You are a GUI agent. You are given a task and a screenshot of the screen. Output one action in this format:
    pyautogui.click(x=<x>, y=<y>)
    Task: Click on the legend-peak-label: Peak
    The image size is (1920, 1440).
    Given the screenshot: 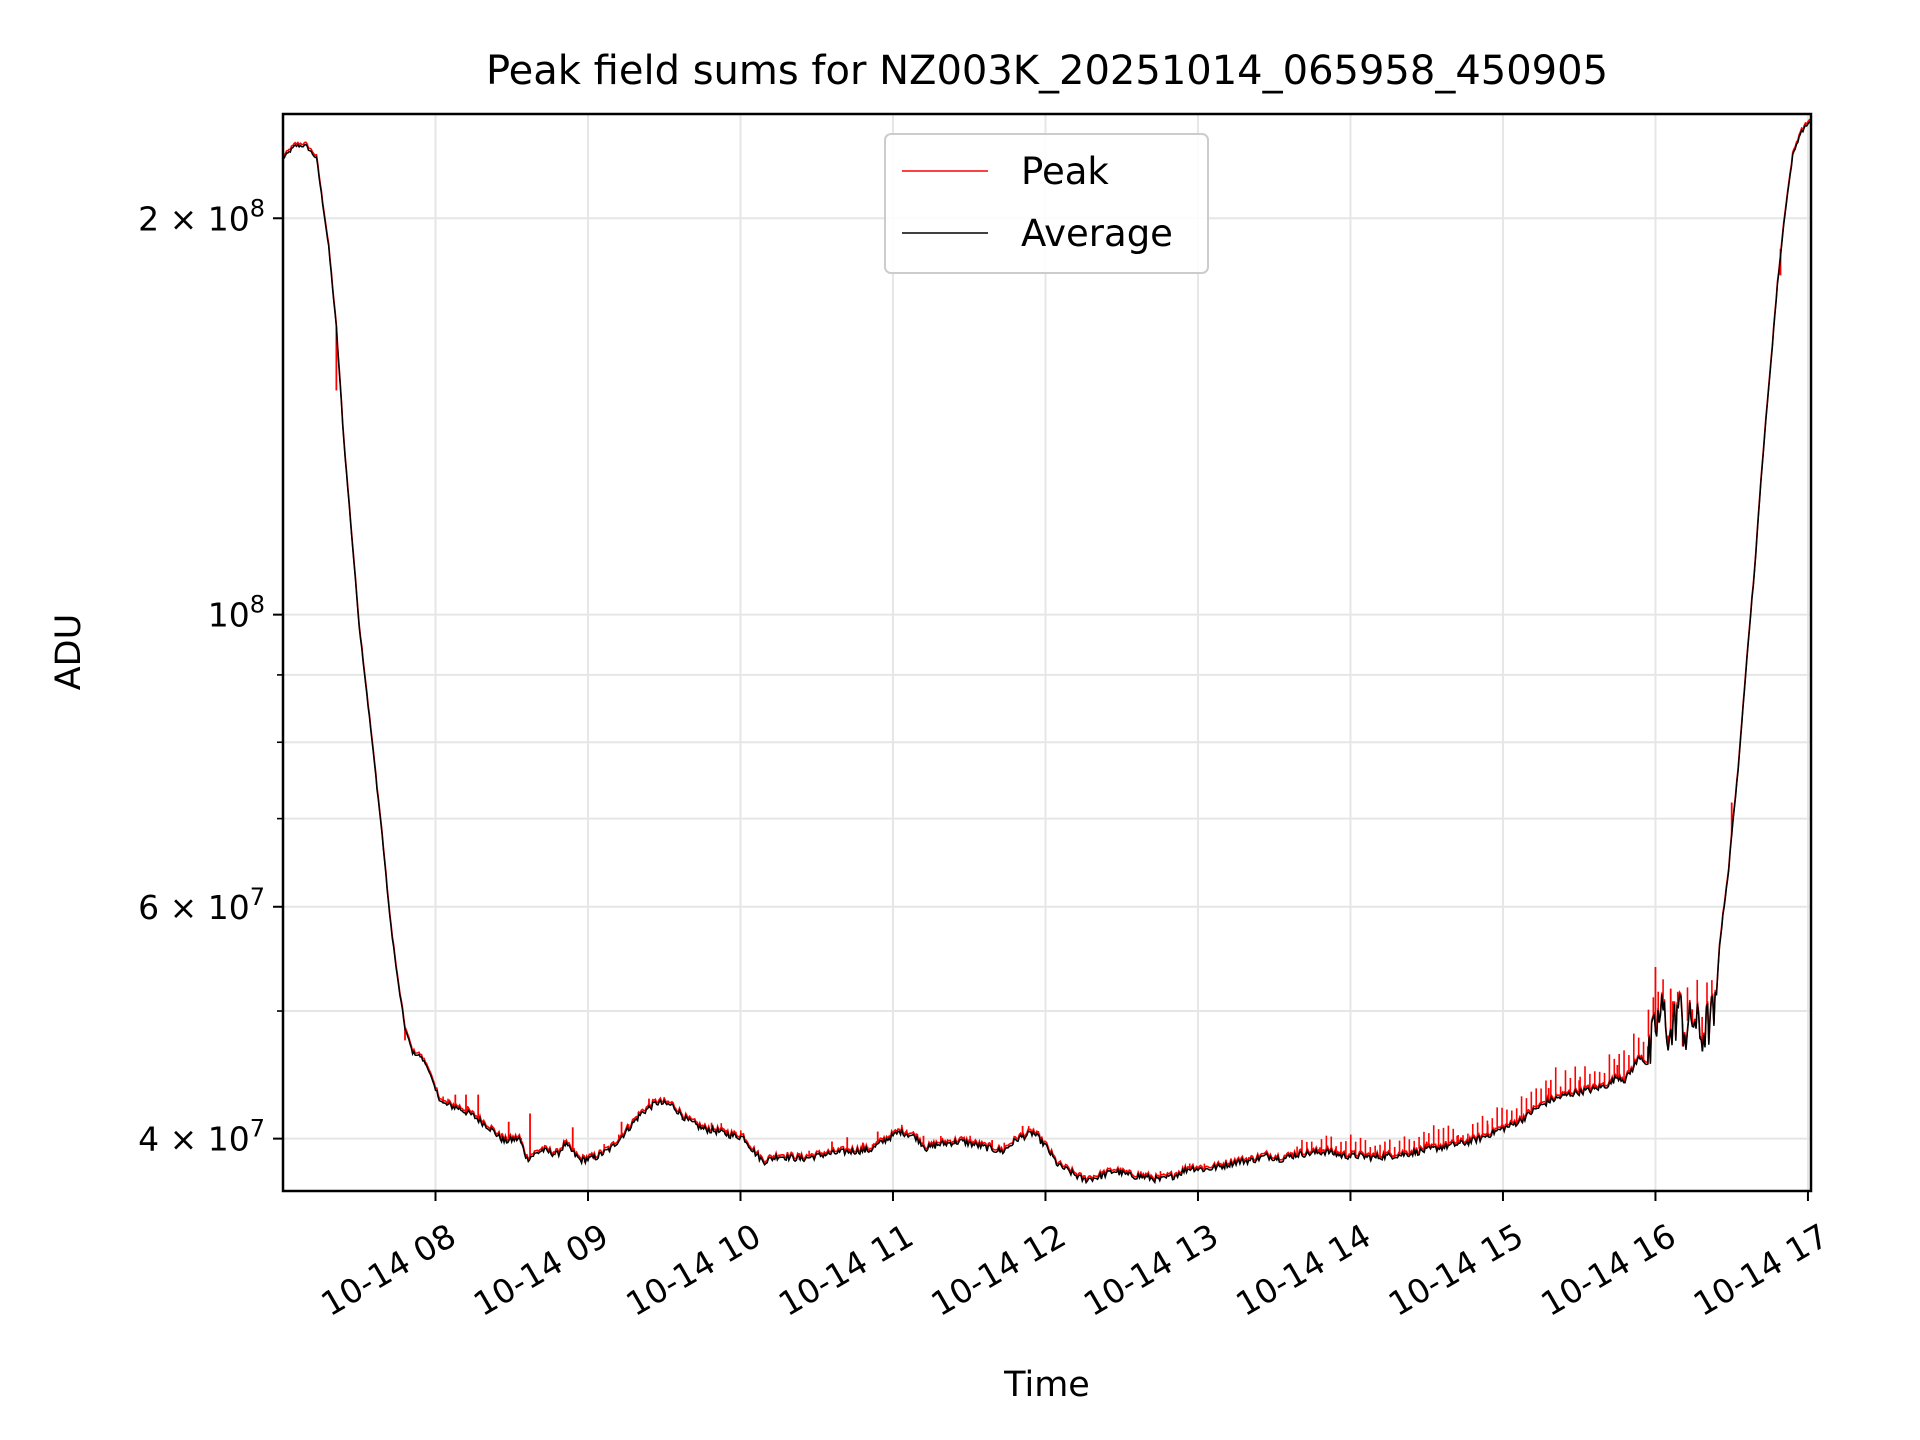 What is the action you would take?
    pyautogui.click(x=1065, y=171)
    